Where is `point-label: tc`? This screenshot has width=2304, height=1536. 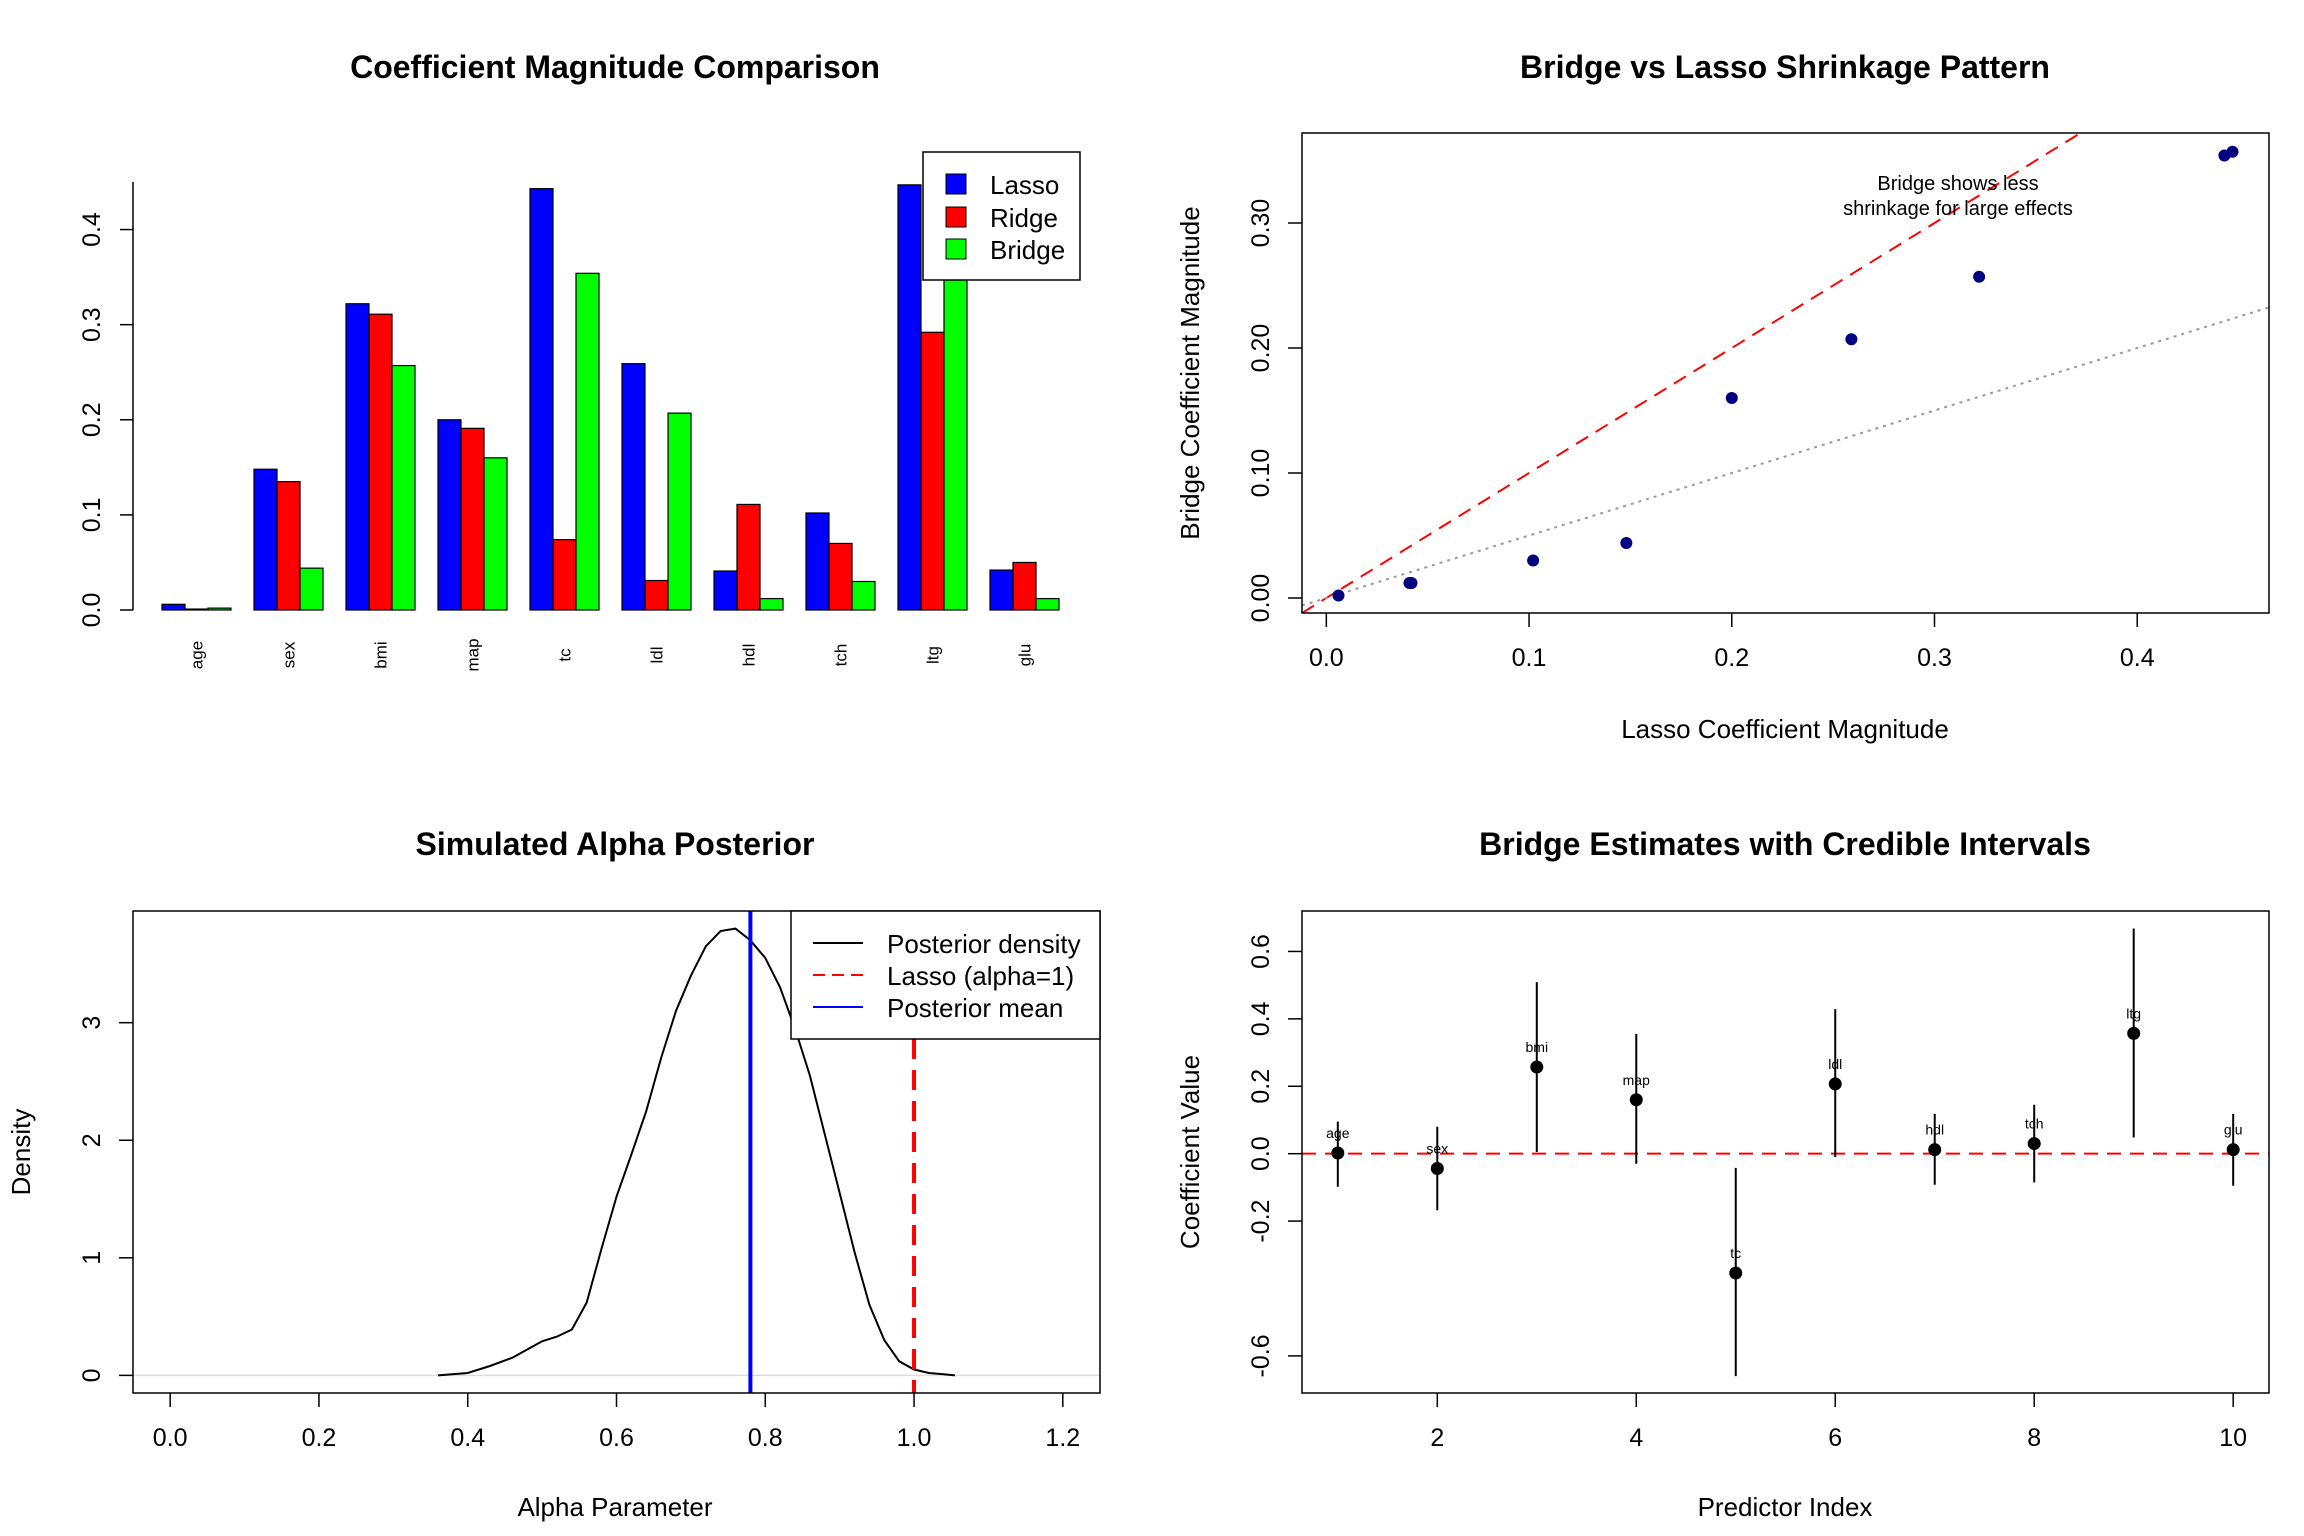
point-label: tc is located at coordinates (1735, 1253).